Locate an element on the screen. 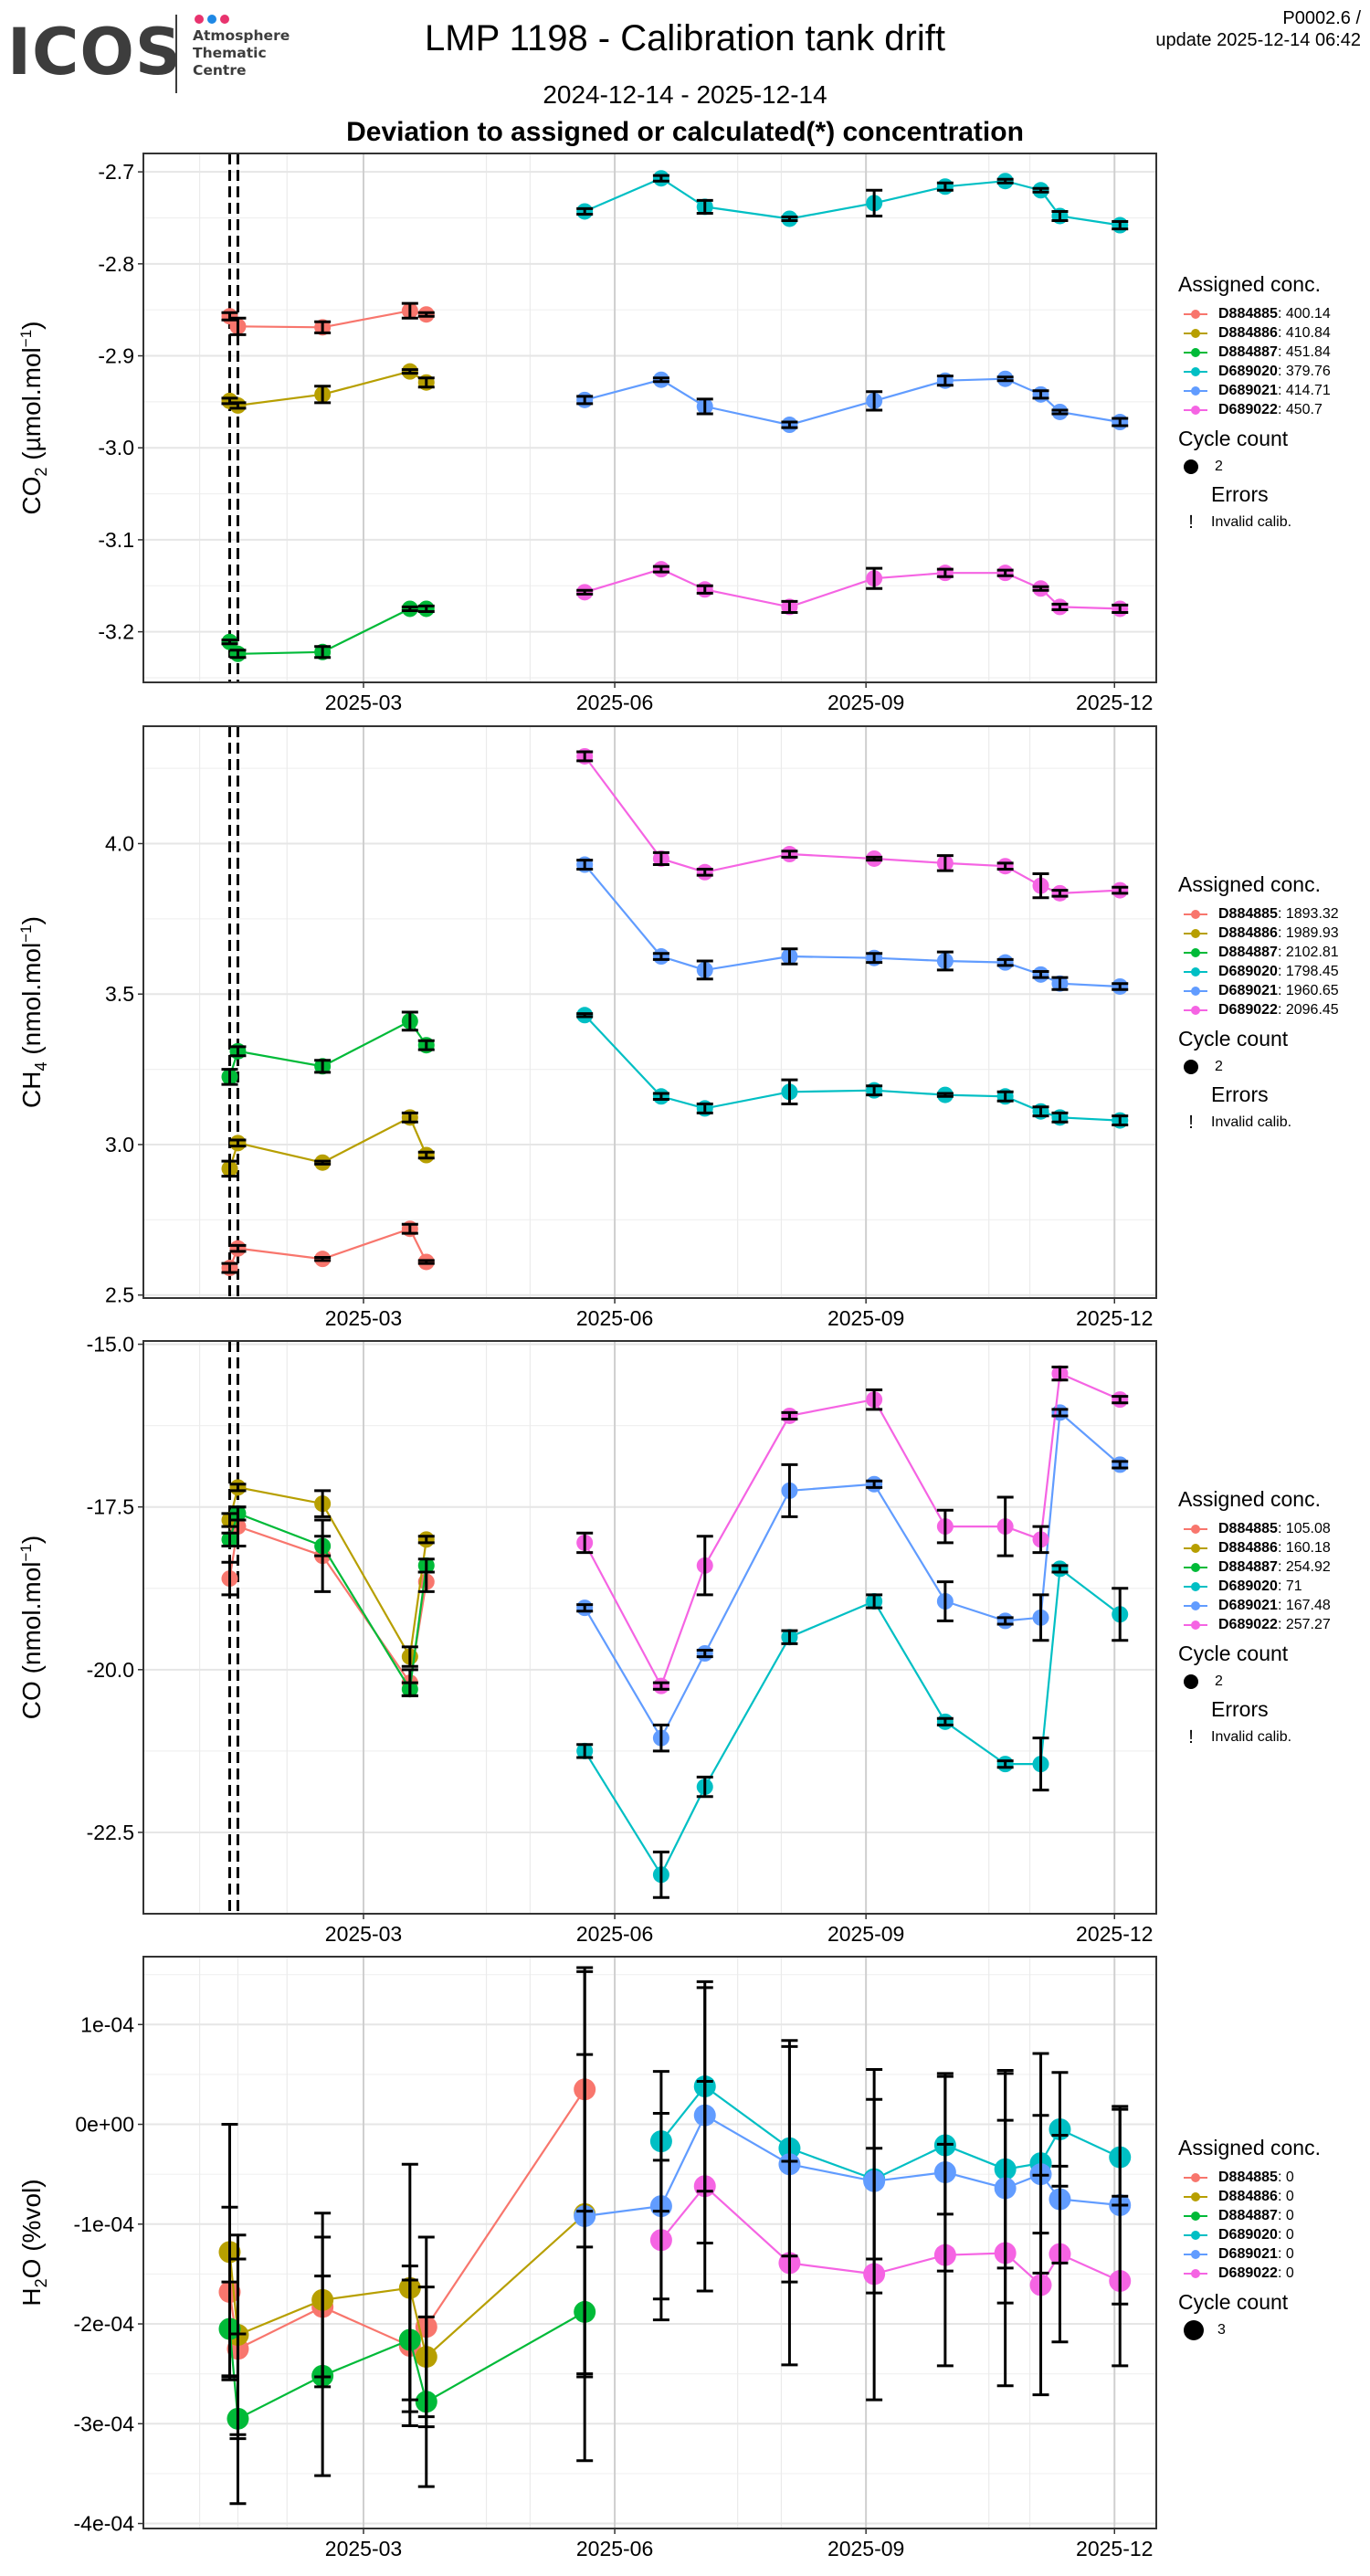  y-tick-label: -4e-04 is located at coordinates (104, 2524).